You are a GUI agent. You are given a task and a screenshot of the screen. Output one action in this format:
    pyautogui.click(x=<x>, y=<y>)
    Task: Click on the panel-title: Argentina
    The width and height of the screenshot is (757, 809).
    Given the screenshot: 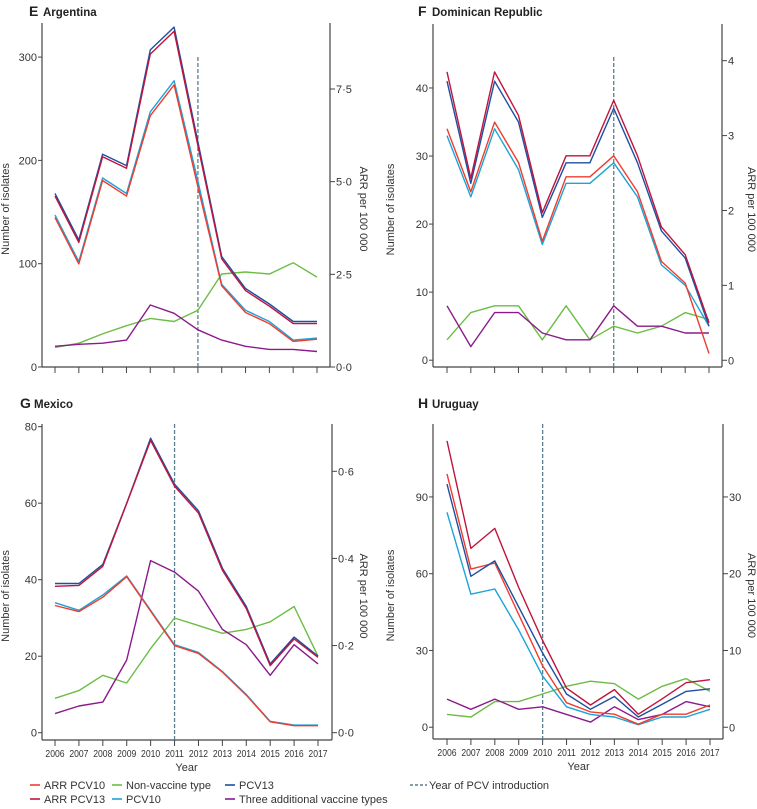 What is the action you would take?
    pyautogui.click(x=70, y=13)
    